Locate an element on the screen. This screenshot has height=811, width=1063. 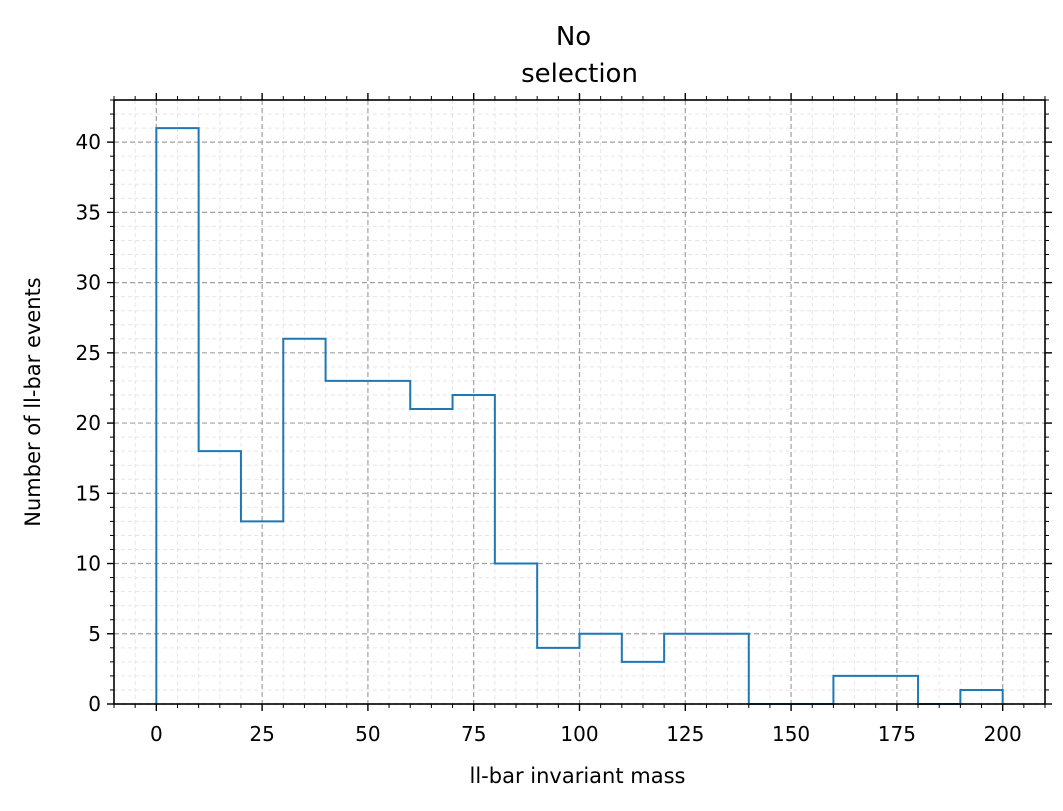
chart-title-line-1: No is located at coordinates (573, 37).